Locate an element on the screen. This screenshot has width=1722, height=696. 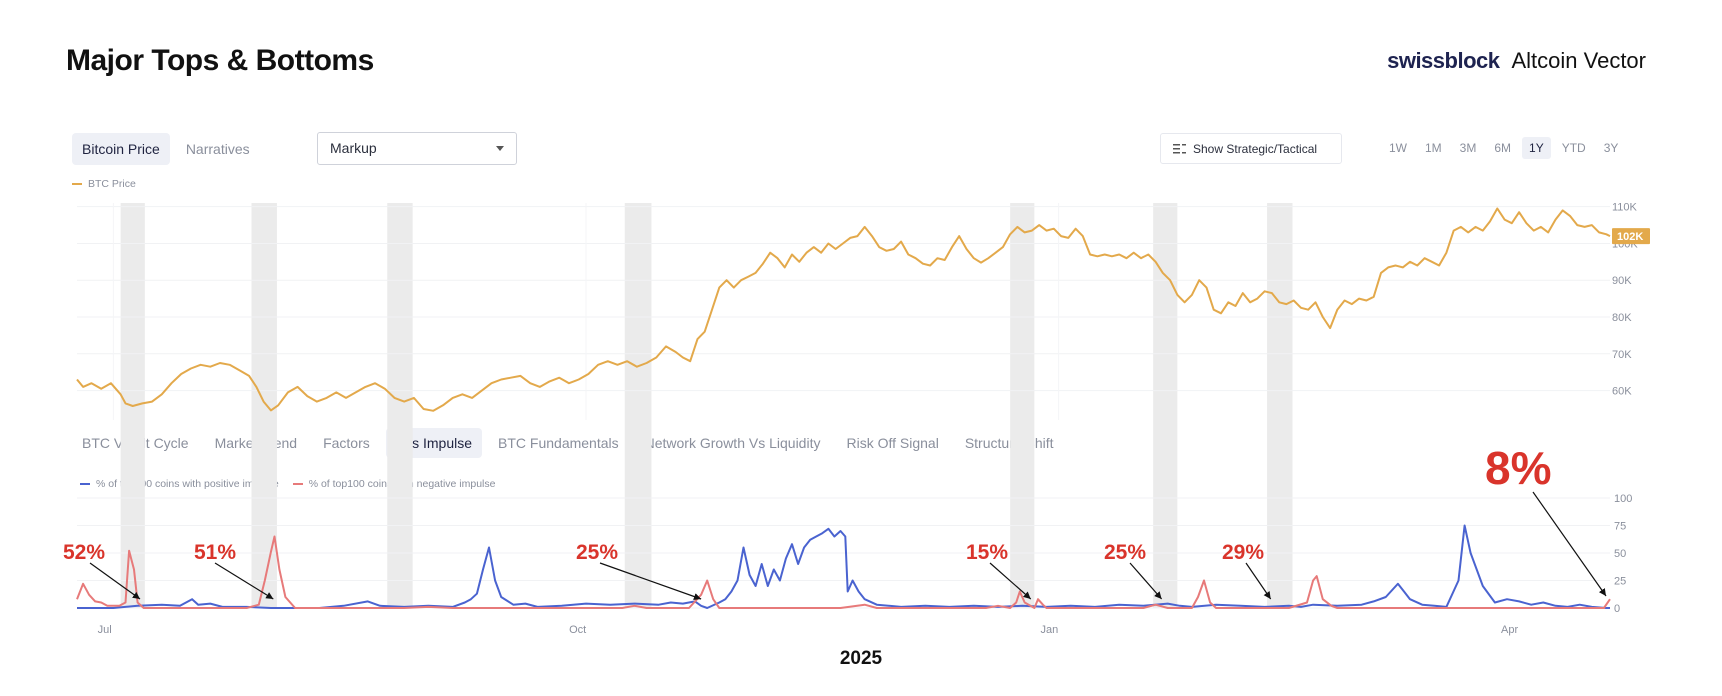
impulse-tick-label: 0 is located at coordinates (1617, 609).